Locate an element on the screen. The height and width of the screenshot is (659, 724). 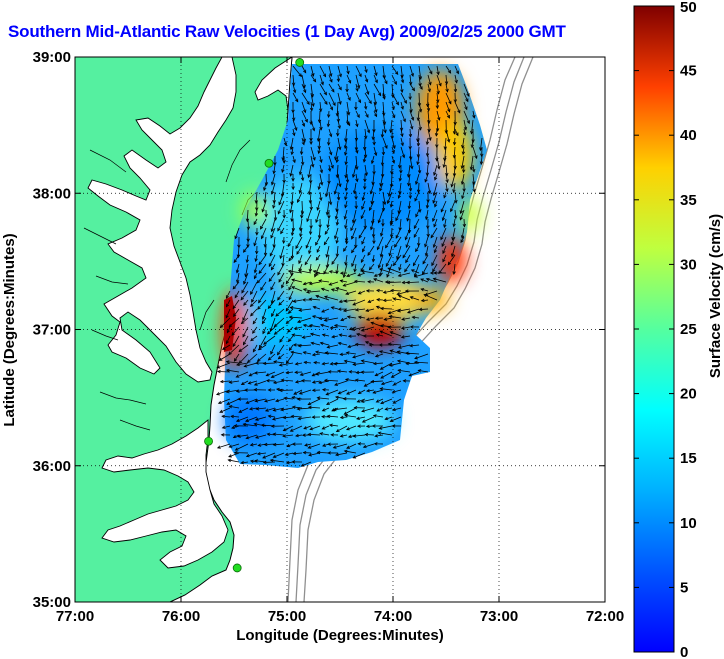
x-tick-label: 72:00 is located at coordinates (605, 616).